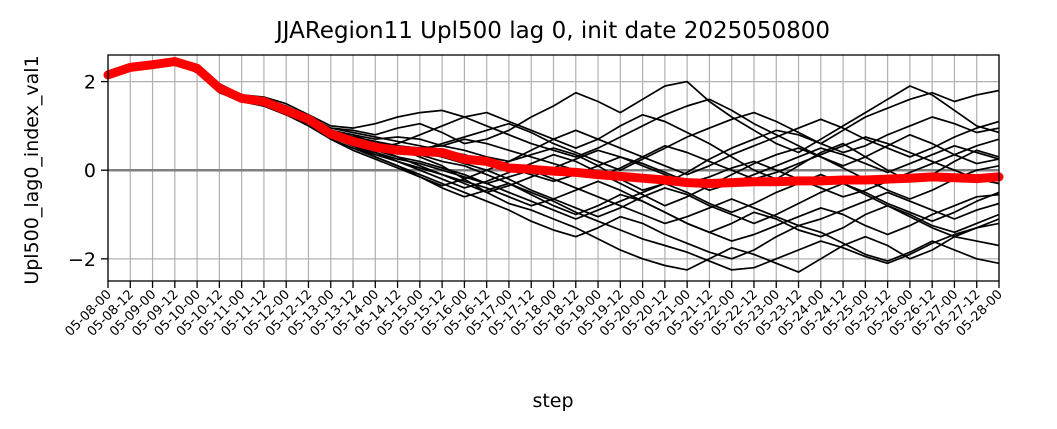 The height and width of the screenshot is (429, 1057). What do you see at coordinates (32, 169) in the screenshot?
I see `y-axis-label: Upl500_lag0_index_val1` at bounding box center [32, 169].